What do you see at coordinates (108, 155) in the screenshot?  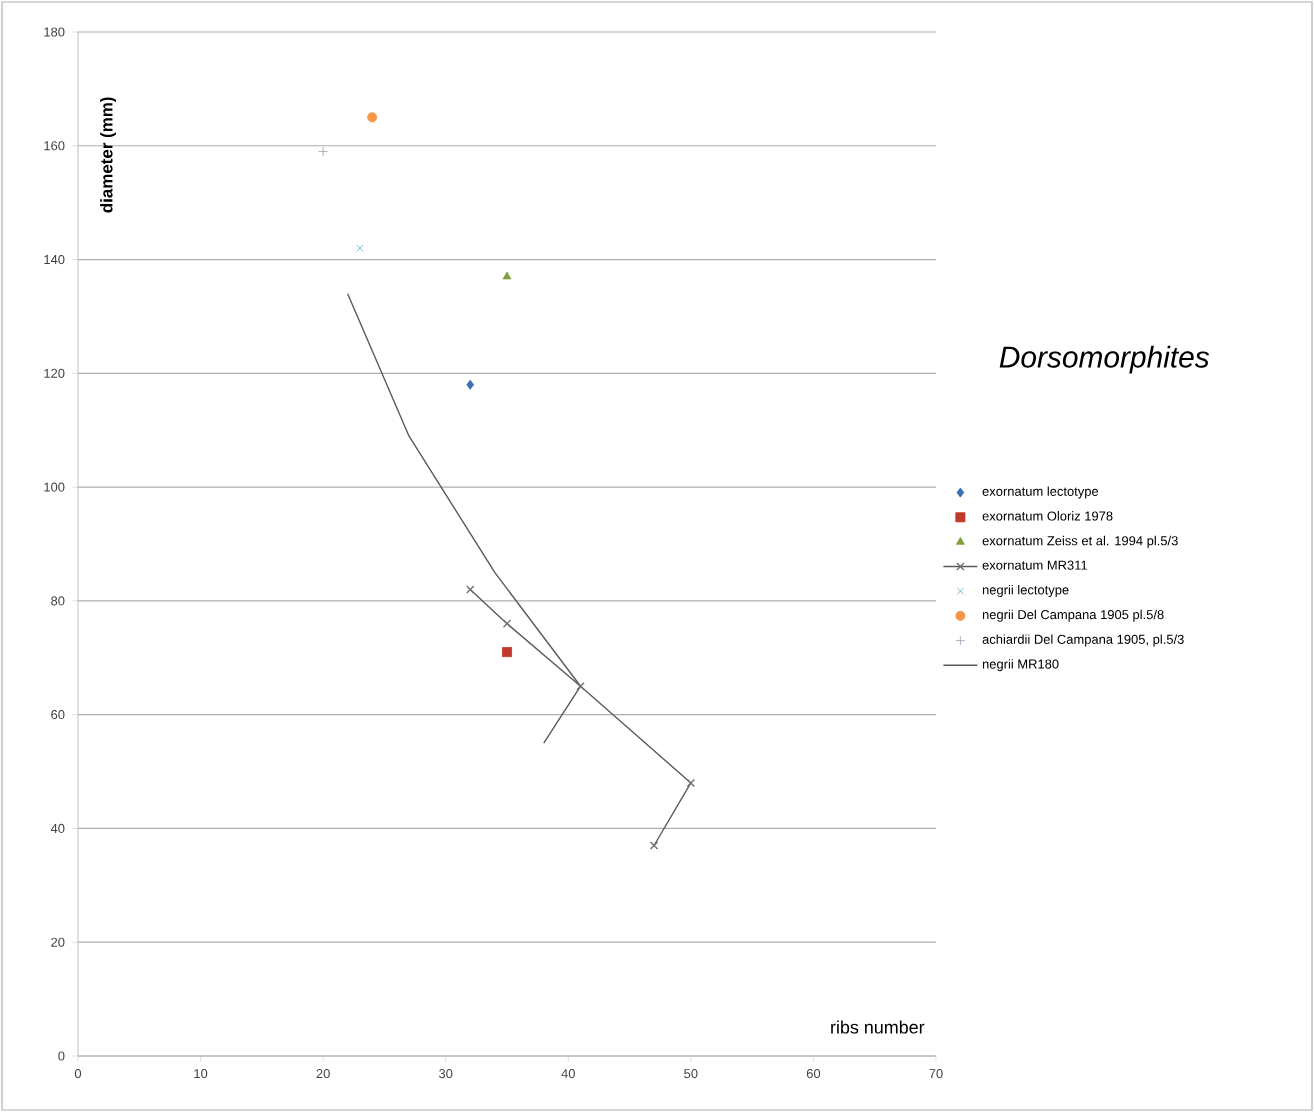 I see `y-axis-title: diameter (mm)` at bounding box center [108, 155].